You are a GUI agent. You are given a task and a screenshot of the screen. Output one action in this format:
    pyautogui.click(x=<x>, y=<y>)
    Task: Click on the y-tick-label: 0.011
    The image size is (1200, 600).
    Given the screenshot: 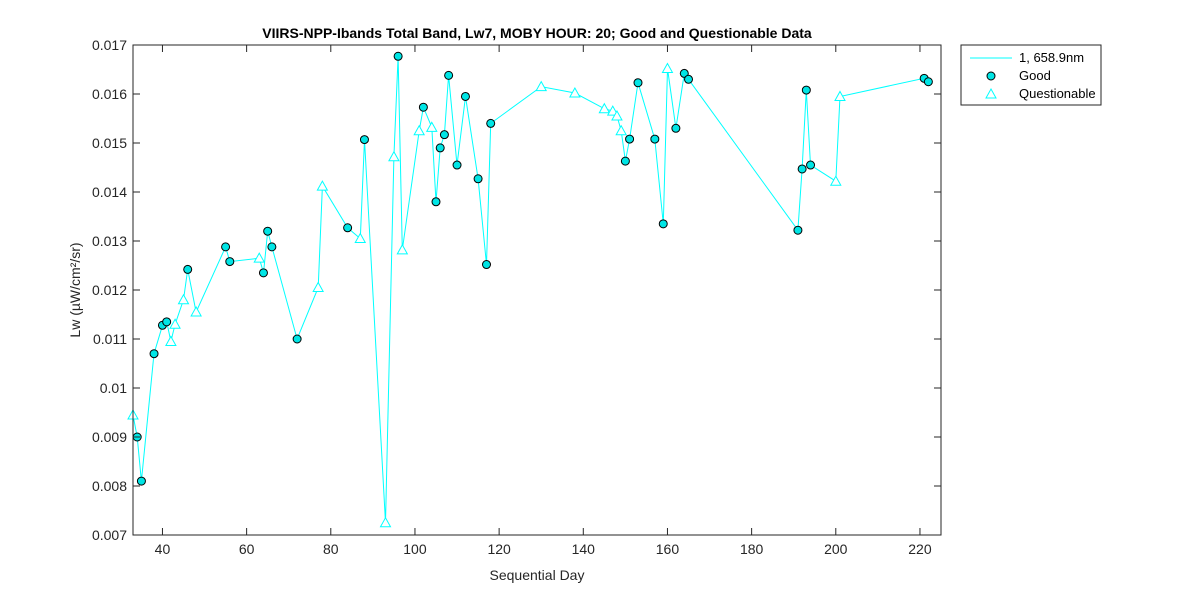 What is the action you would take?
    pyautogui.click(x=110, y=339)
    